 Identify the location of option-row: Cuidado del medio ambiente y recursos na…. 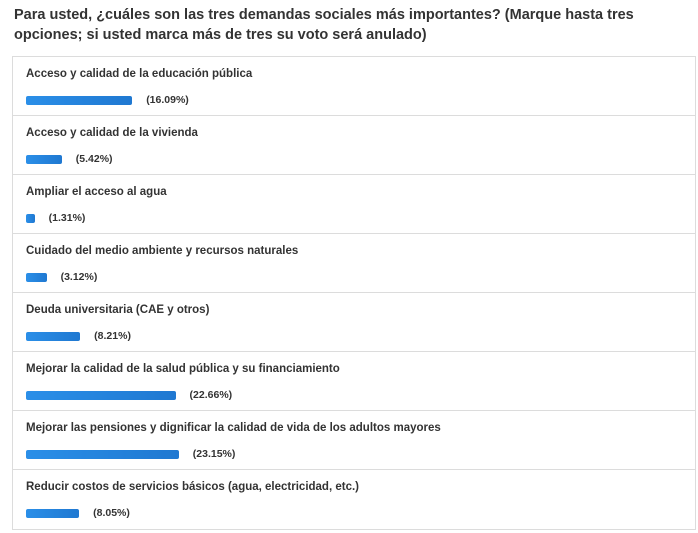
(354, 263).